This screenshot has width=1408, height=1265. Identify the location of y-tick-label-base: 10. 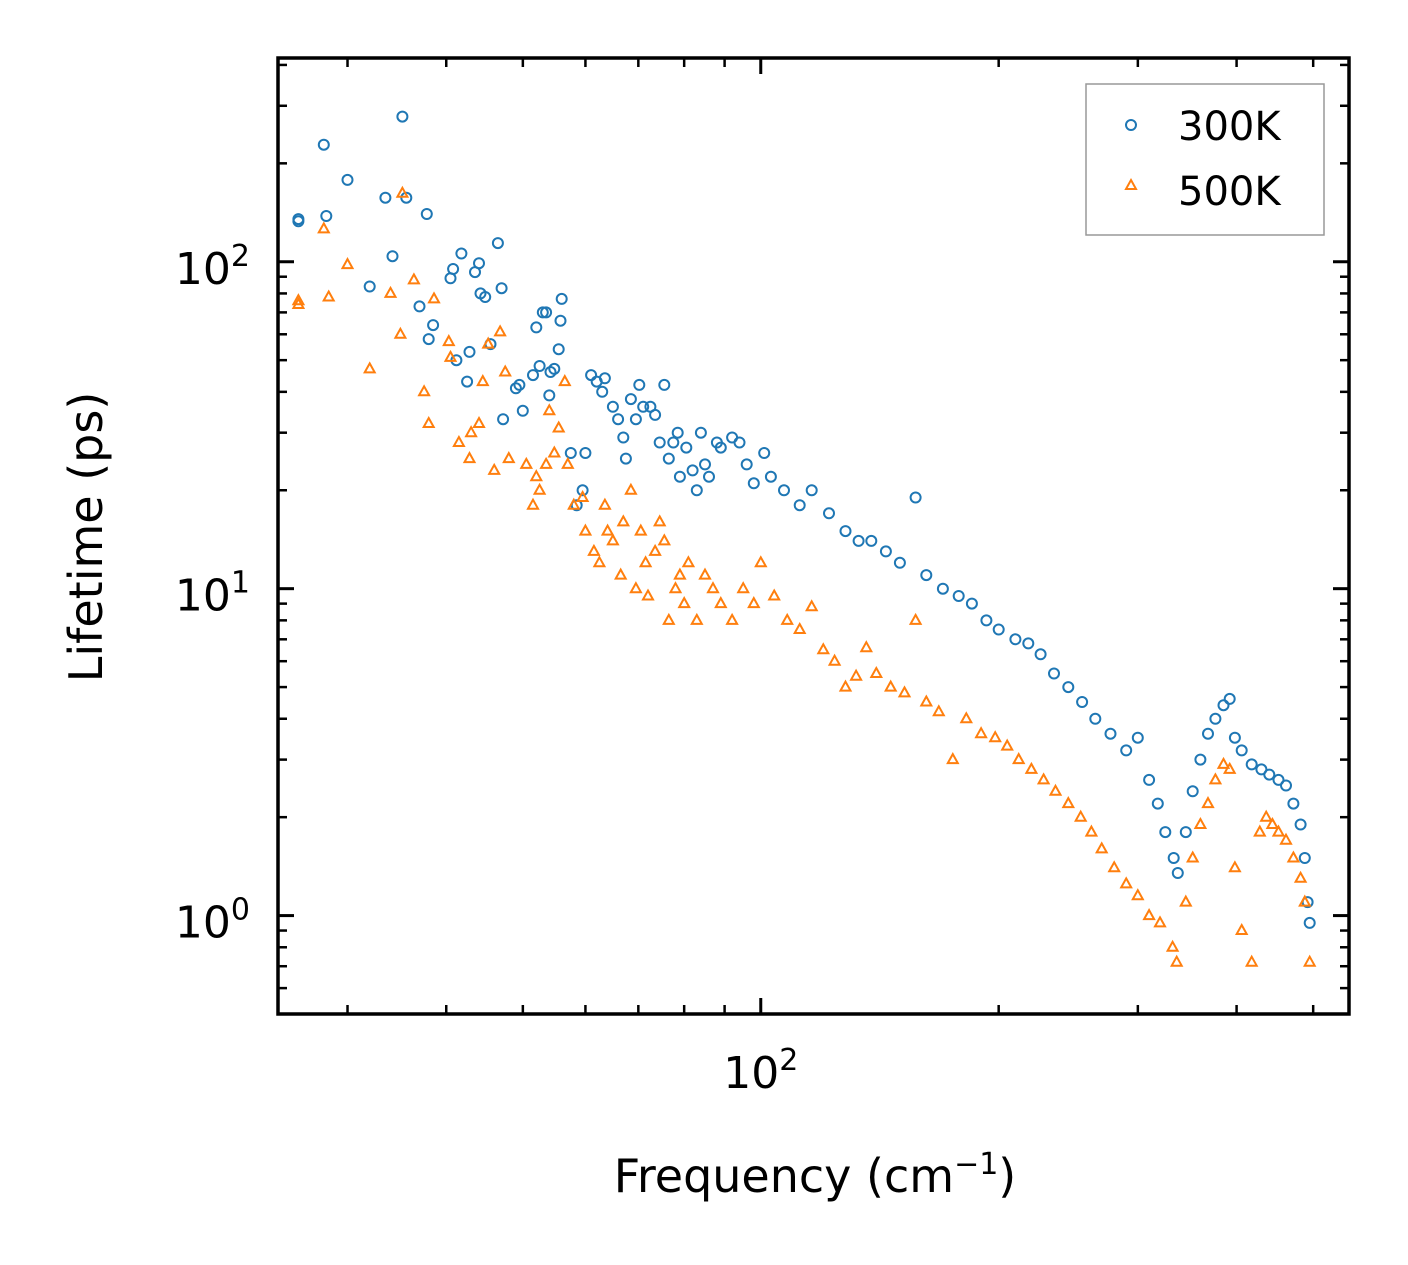
(203, 596).